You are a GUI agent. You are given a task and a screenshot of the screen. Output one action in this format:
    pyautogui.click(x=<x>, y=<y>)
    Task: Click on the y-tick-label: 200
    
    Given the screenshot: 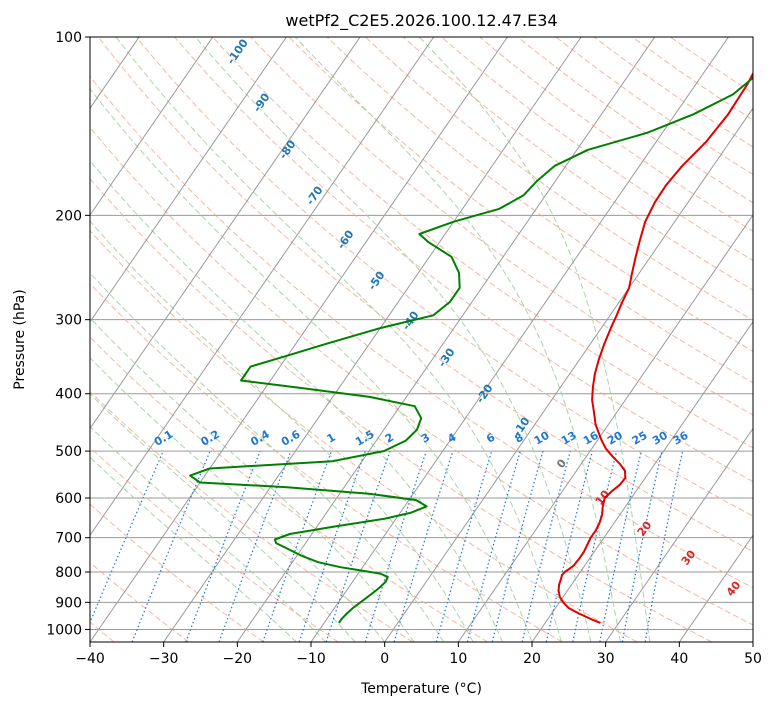 What is the action you would take?
    pyautogui.click(x=68, y=216)
    